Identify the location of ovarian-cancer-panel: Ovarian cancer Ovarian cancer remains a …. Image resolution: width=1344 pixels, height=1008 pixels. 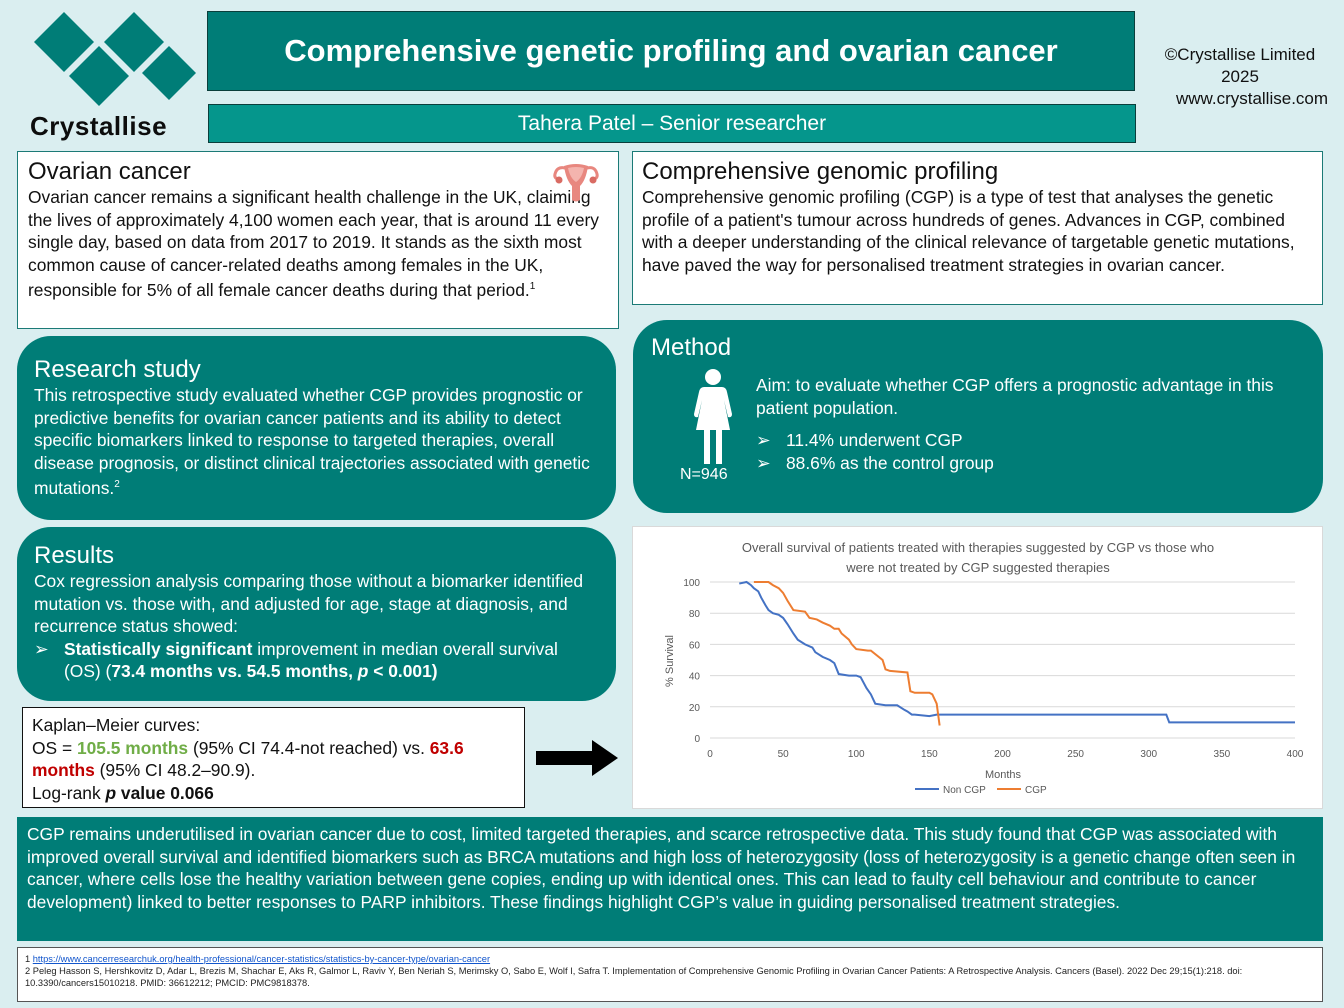
(318, 240).